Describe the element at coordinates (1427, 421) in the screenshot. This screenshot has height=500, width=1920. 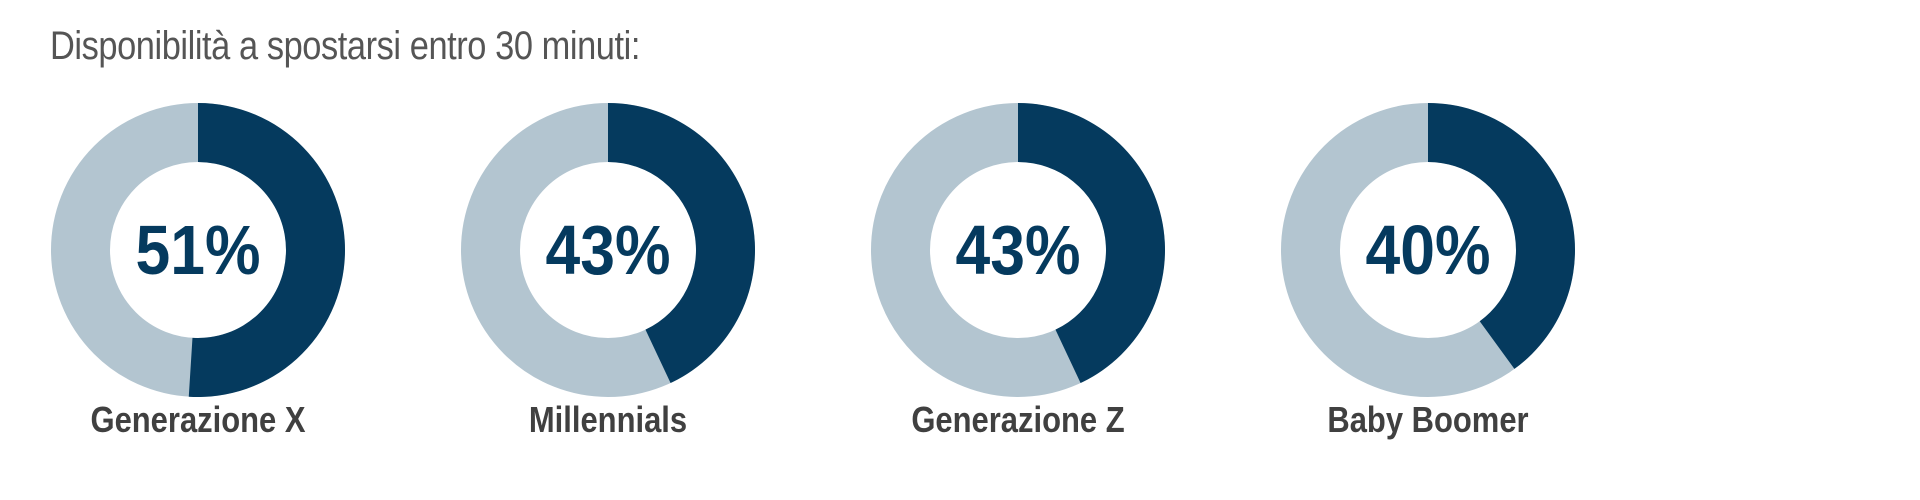
I see `category-label: Baby Boomer` at that location.